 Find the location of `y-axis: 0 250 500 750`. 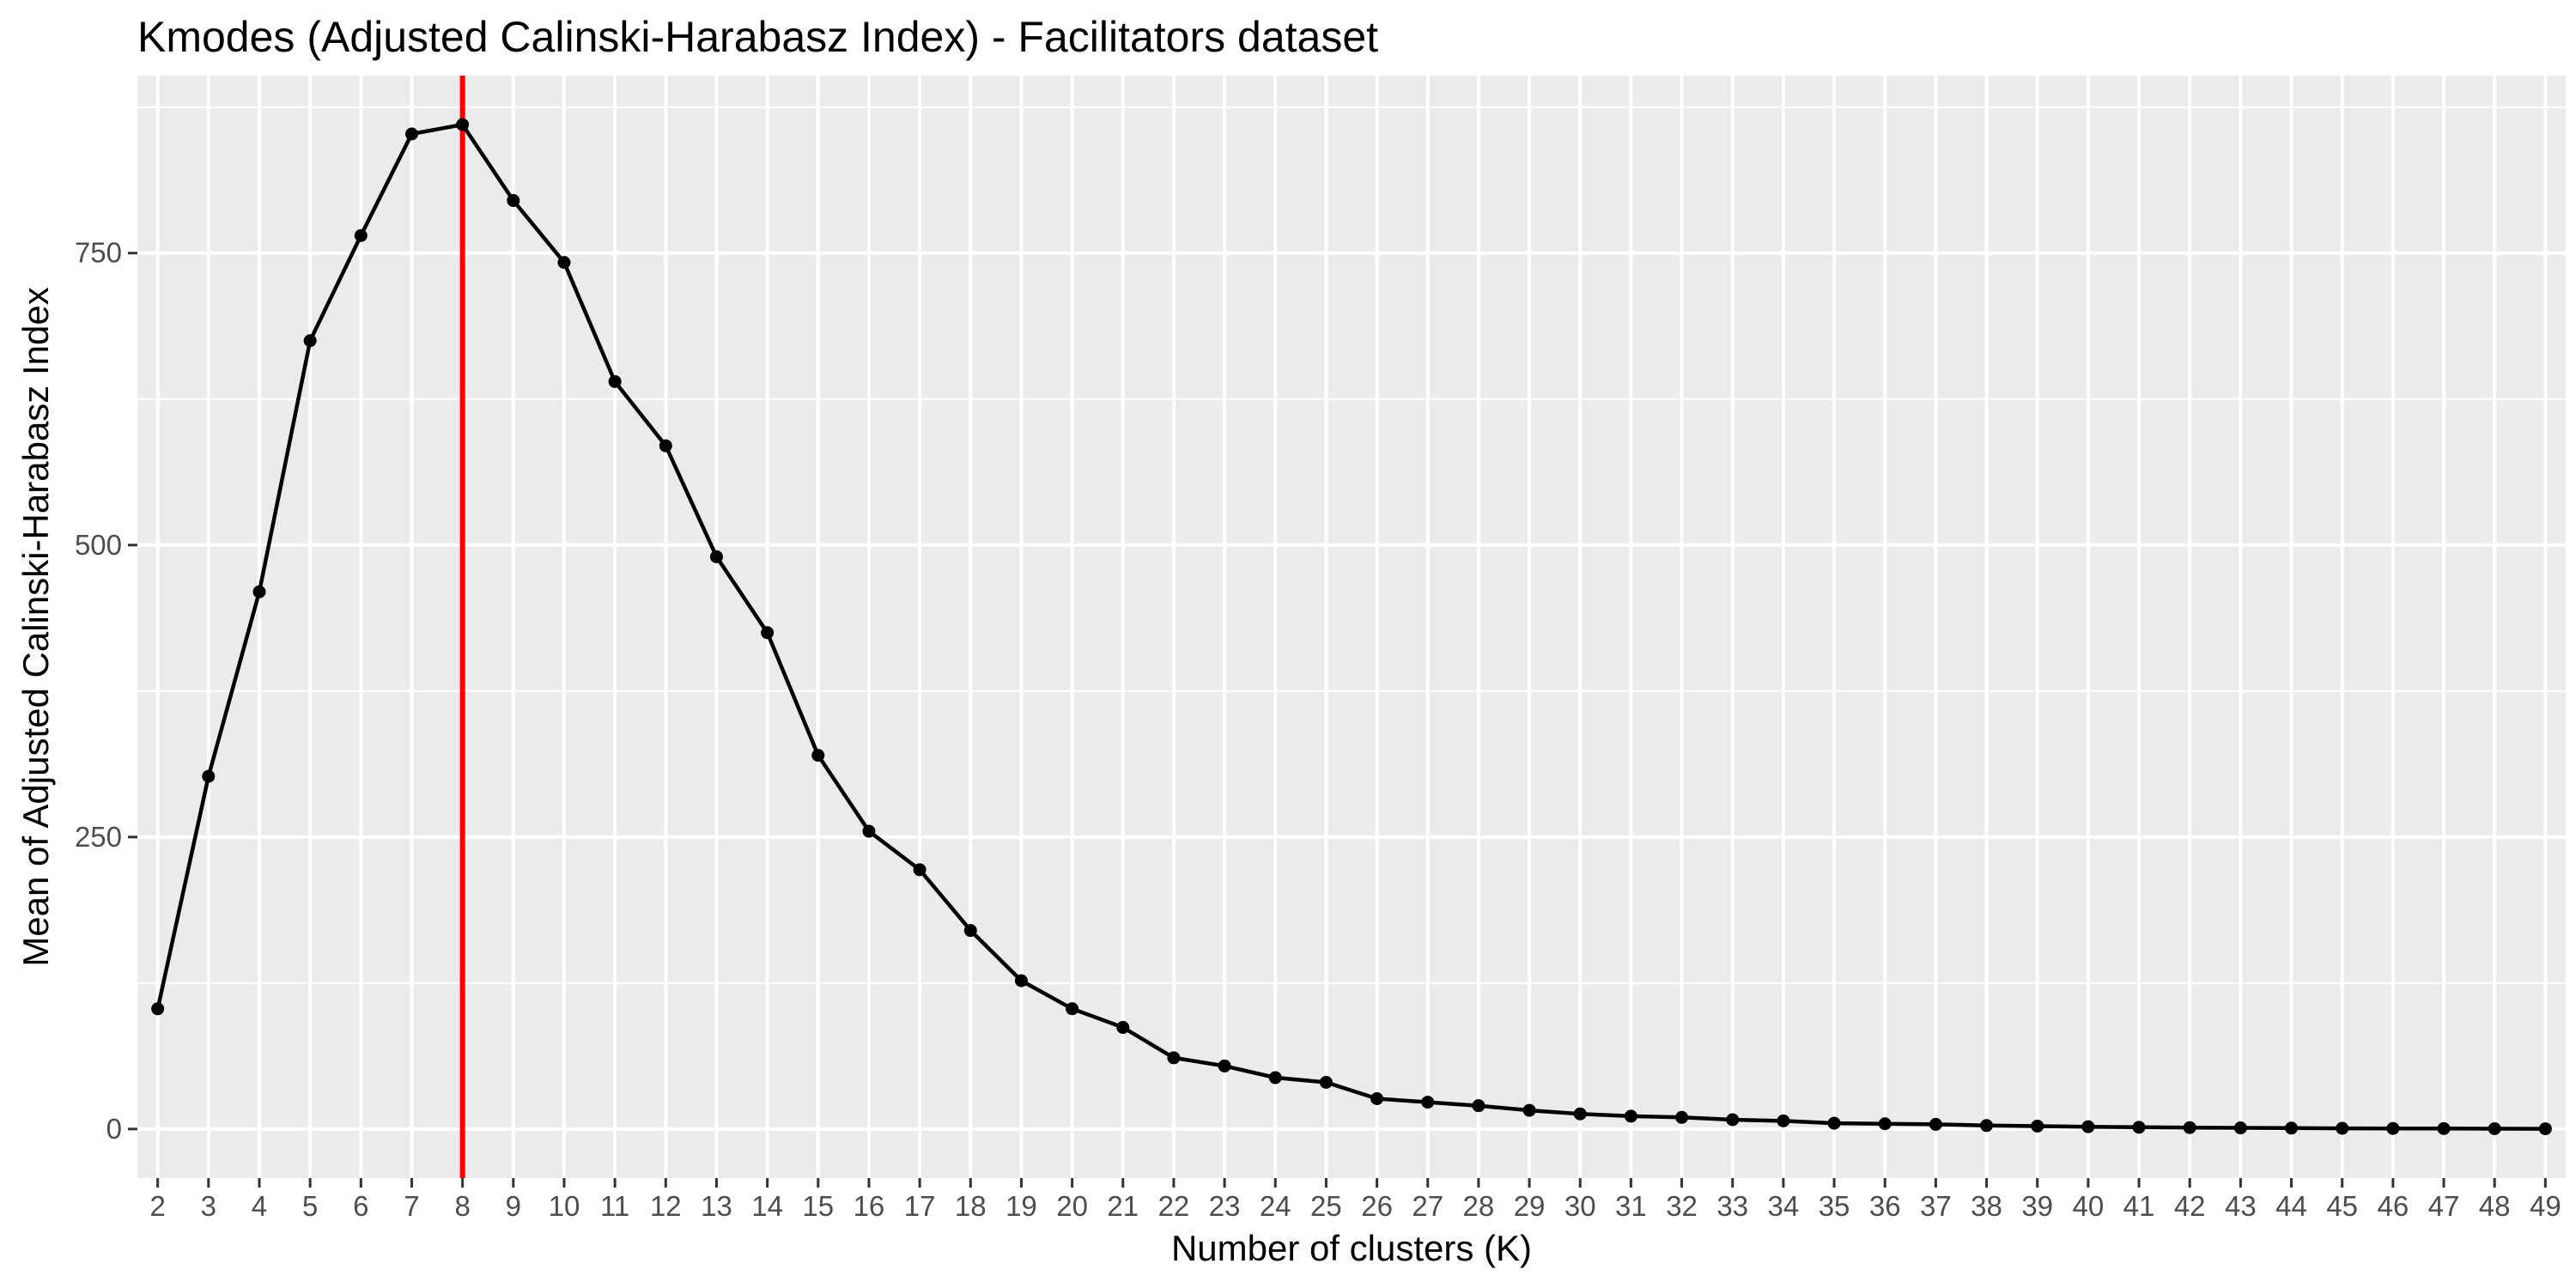

y-axis: 0 250 500 750 is located at coordinates (106, 691).